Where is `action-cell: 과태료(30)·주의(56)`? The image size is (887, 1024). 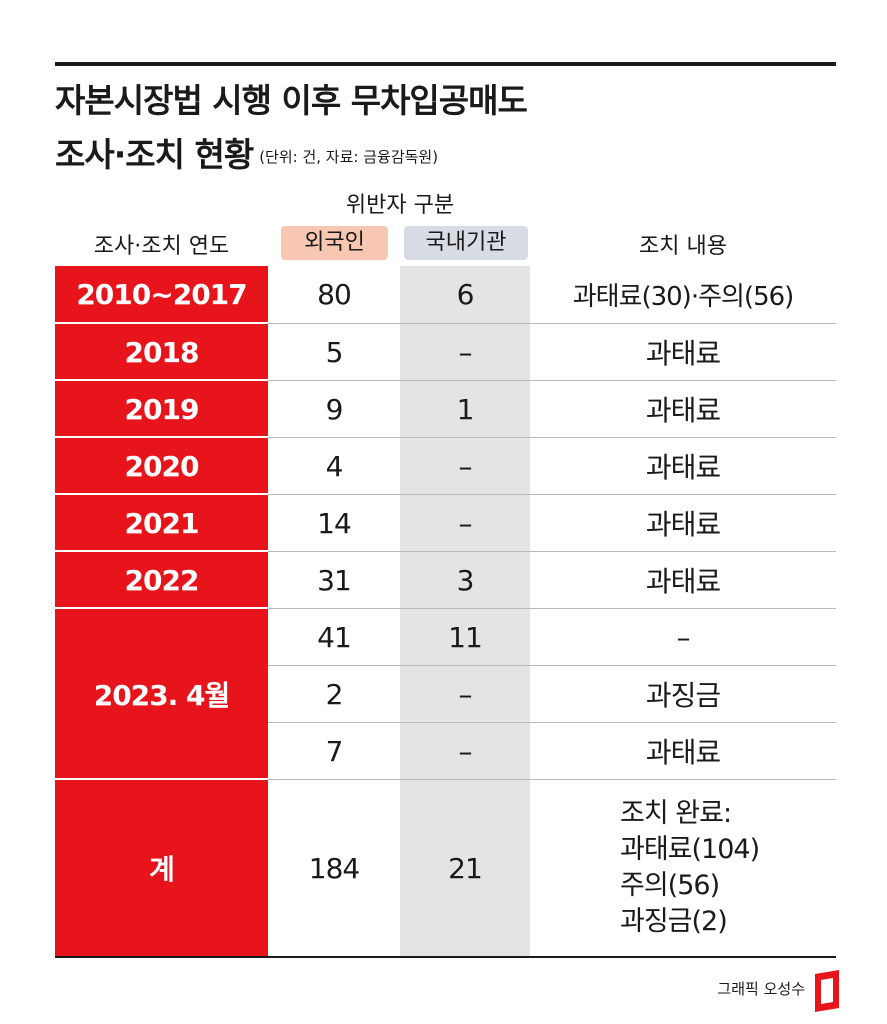 action-cell: 과태료(30)·주의(56) is located at coordinates (683, 297).